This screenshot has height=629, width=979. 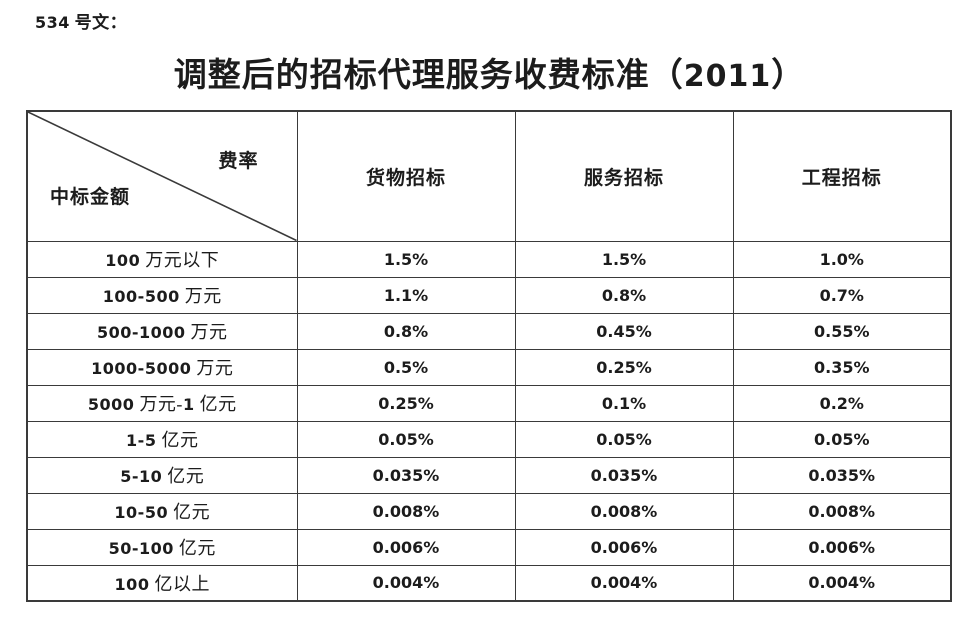 What do you see at coordinates (238, 161) in the screenshot?
I see `corner-label-rate: 费率` at bounding box center [238, 161].